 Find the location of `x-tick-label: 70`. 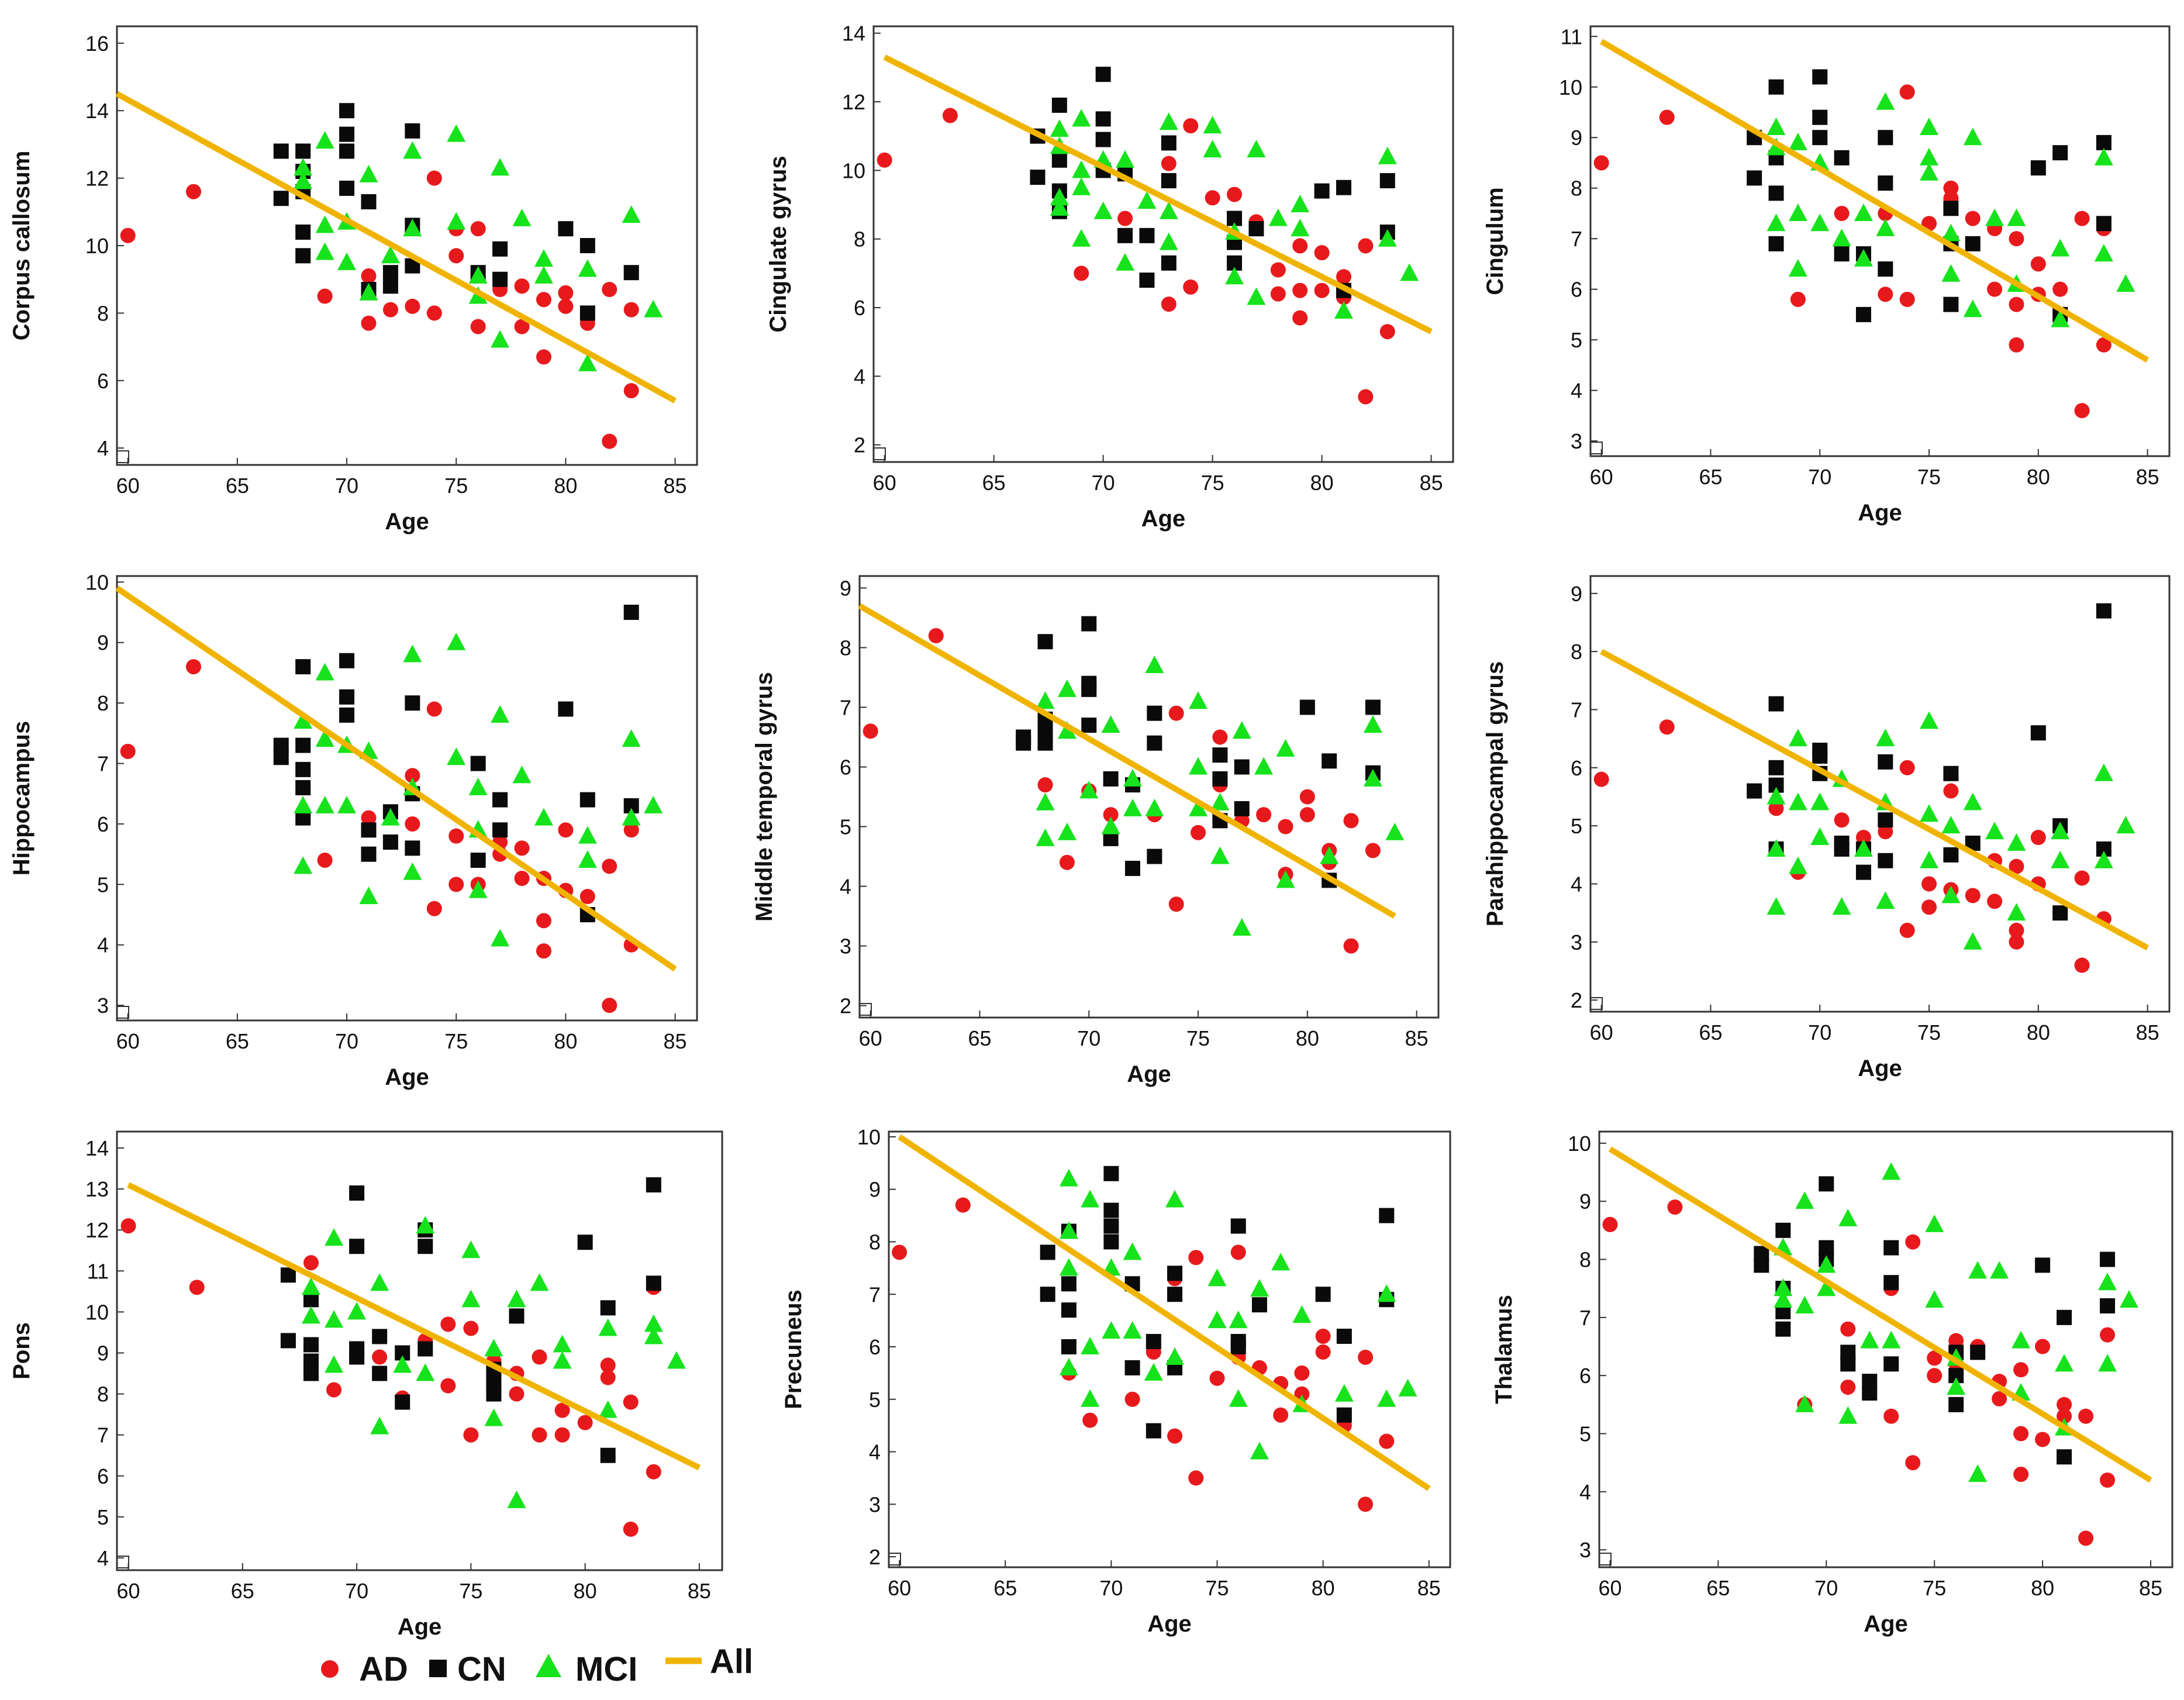

x-tick-label: 70 is located at coordinates (346, 1041).